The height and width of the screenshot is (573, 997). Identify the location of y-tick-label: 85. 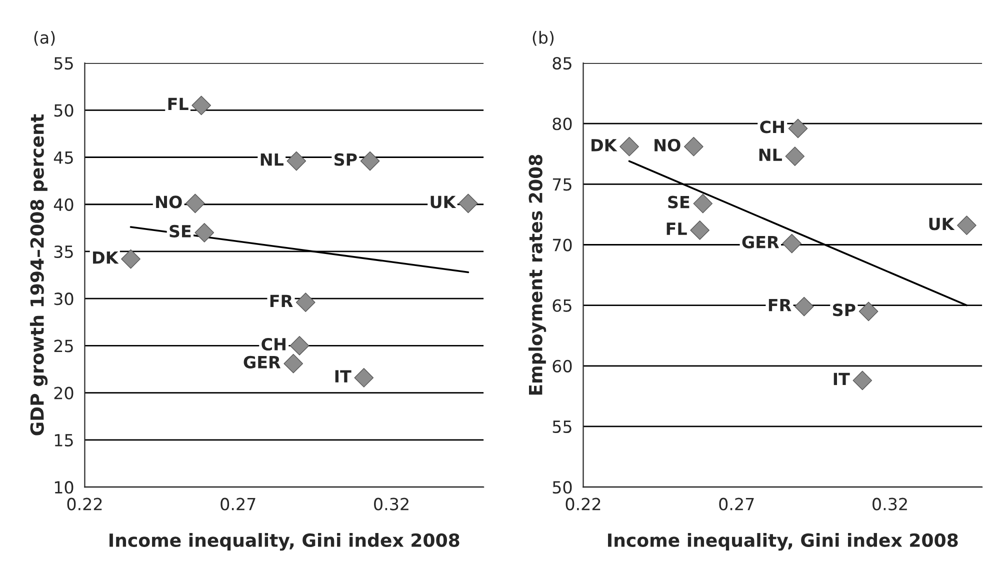
(562, 63).